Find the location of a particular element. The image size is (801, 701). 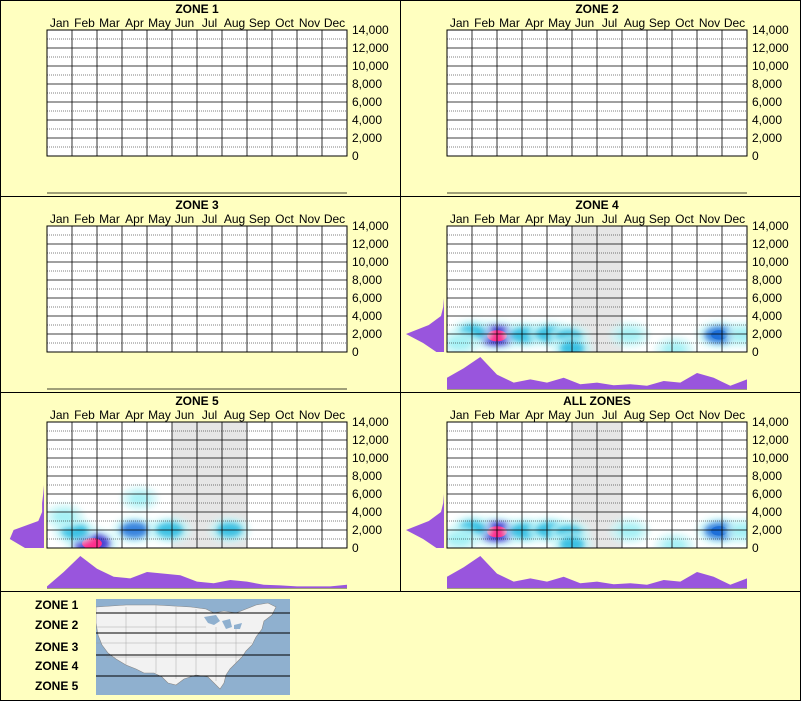

zone-1-month-label: Jan is located at coordinates (59, 23).